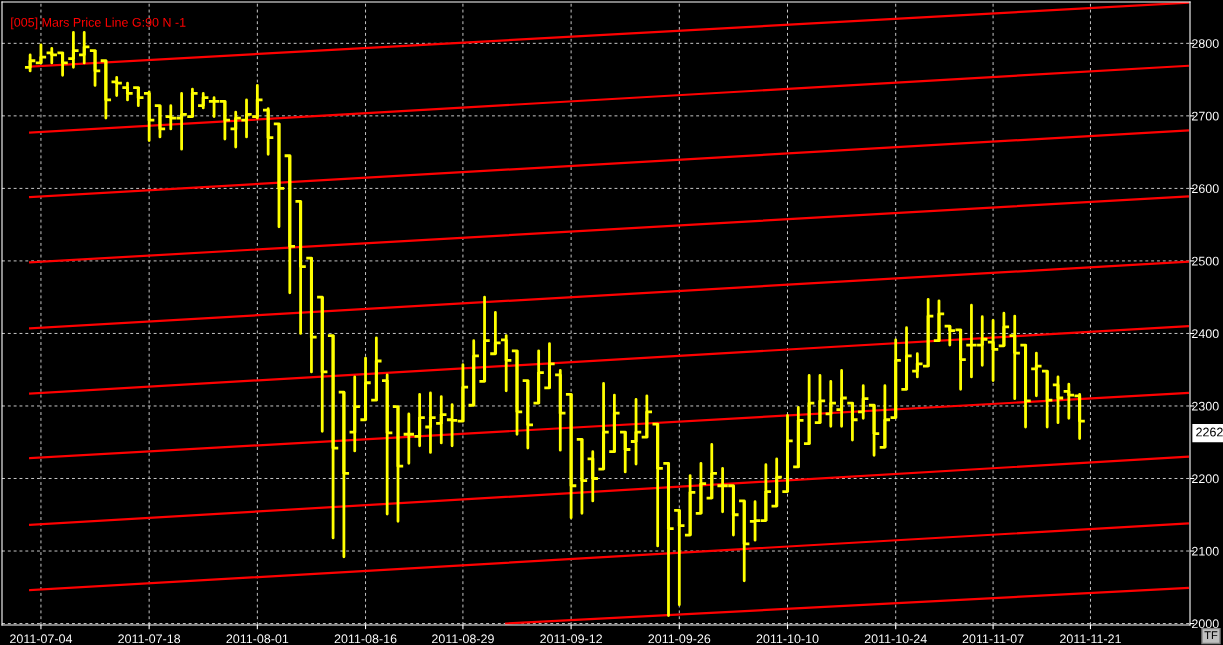  Describe the element at coordinates (98, 23) in the screenshot. I see `text: [005] Mars Price Line G:90 N -1` at that location.